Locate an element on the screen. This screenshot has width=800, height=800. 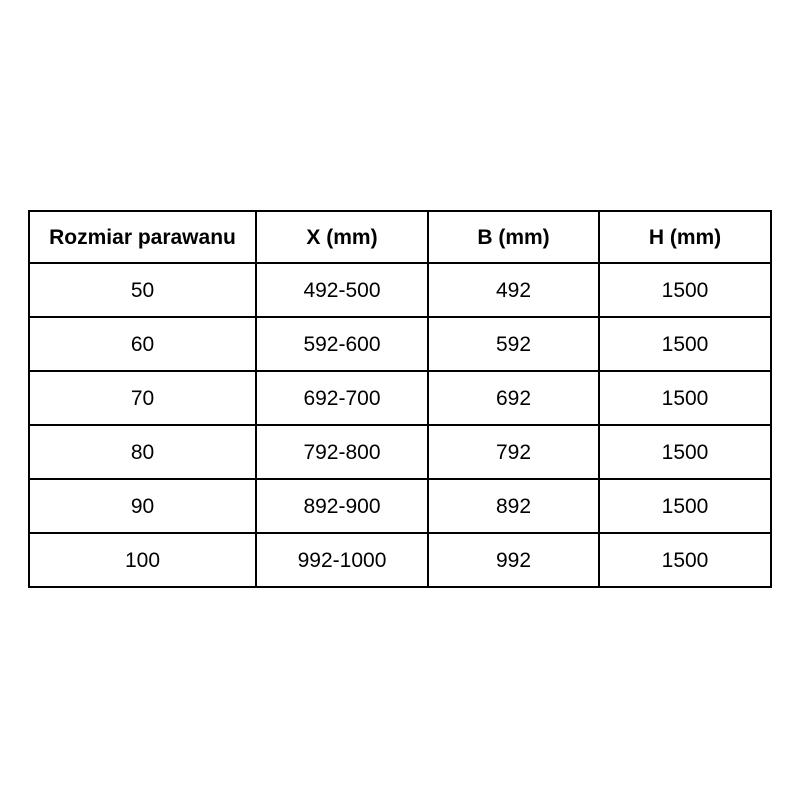
table-cell: 992-1000 is located at coordinates (342, 560).